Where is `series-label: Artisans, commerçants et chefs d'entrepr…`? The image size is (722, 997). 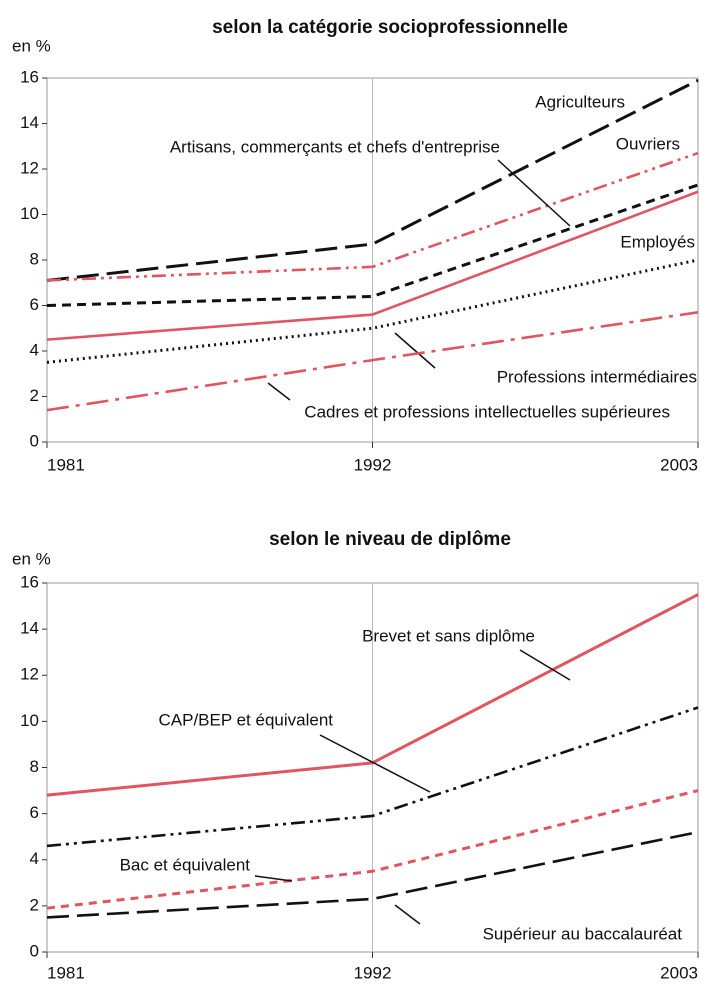
series-label: Artisans, commerçants et chefs d'entrepr… is located at coordinates (335, 146).